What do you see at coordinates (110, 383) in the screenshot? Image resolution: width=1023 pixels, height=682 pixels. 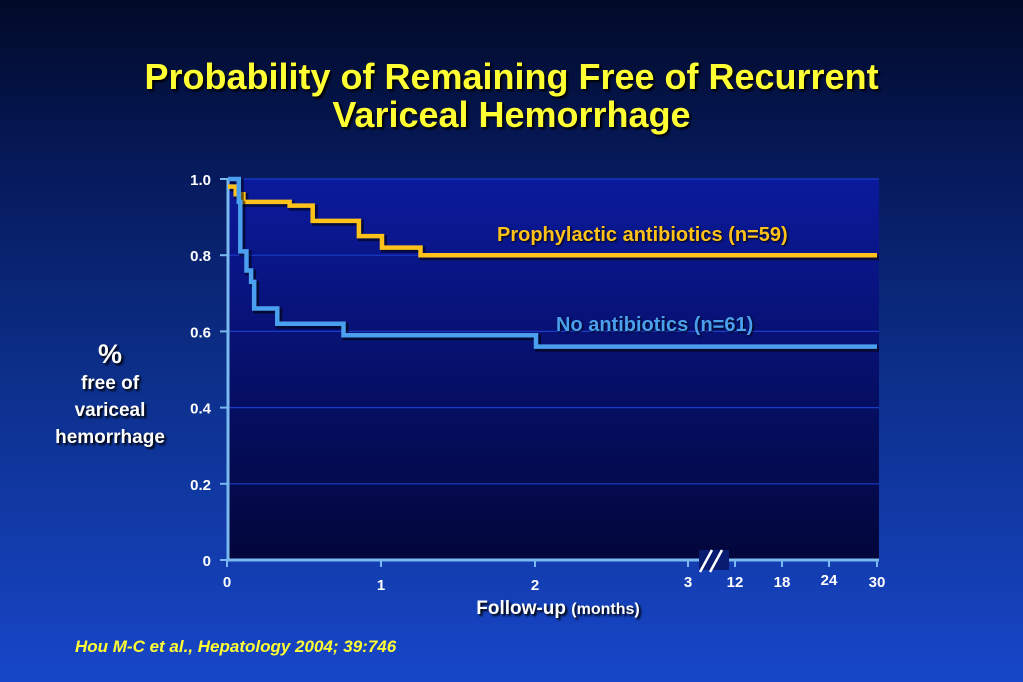 I see `y-axis-label-line-1: free of` at bounding box center [110, 383].